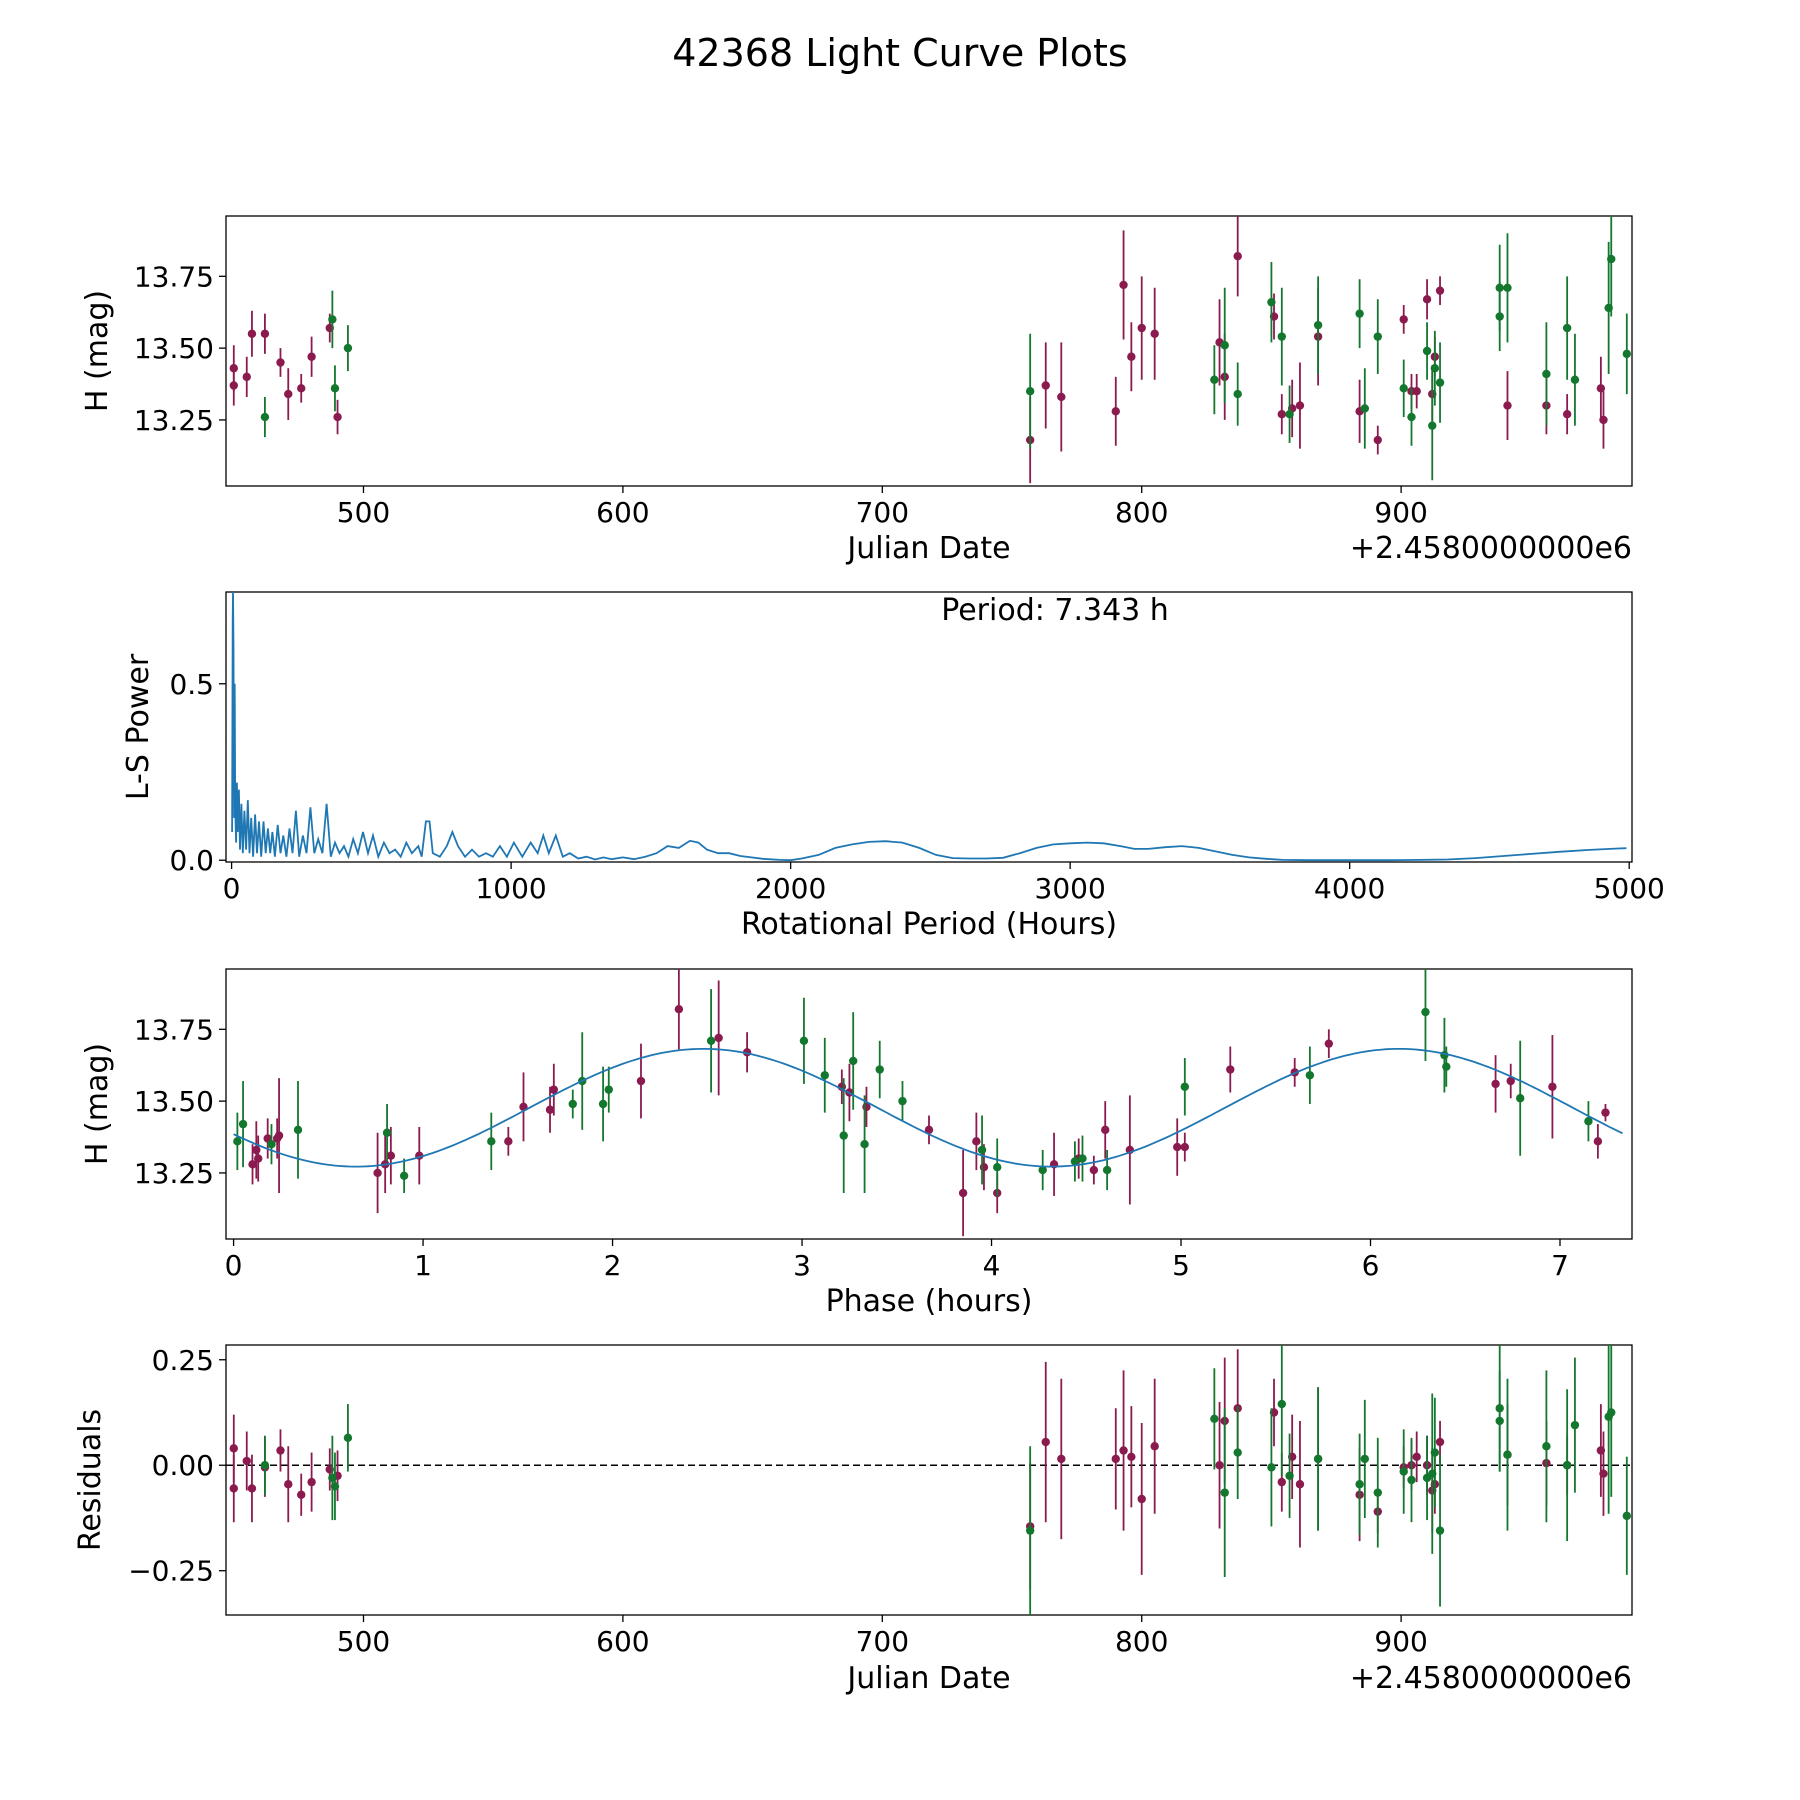 This screenshot has height=1800, width=1800. I want to click on periodogram-x-tick-label: 1000, so click(510, 888).